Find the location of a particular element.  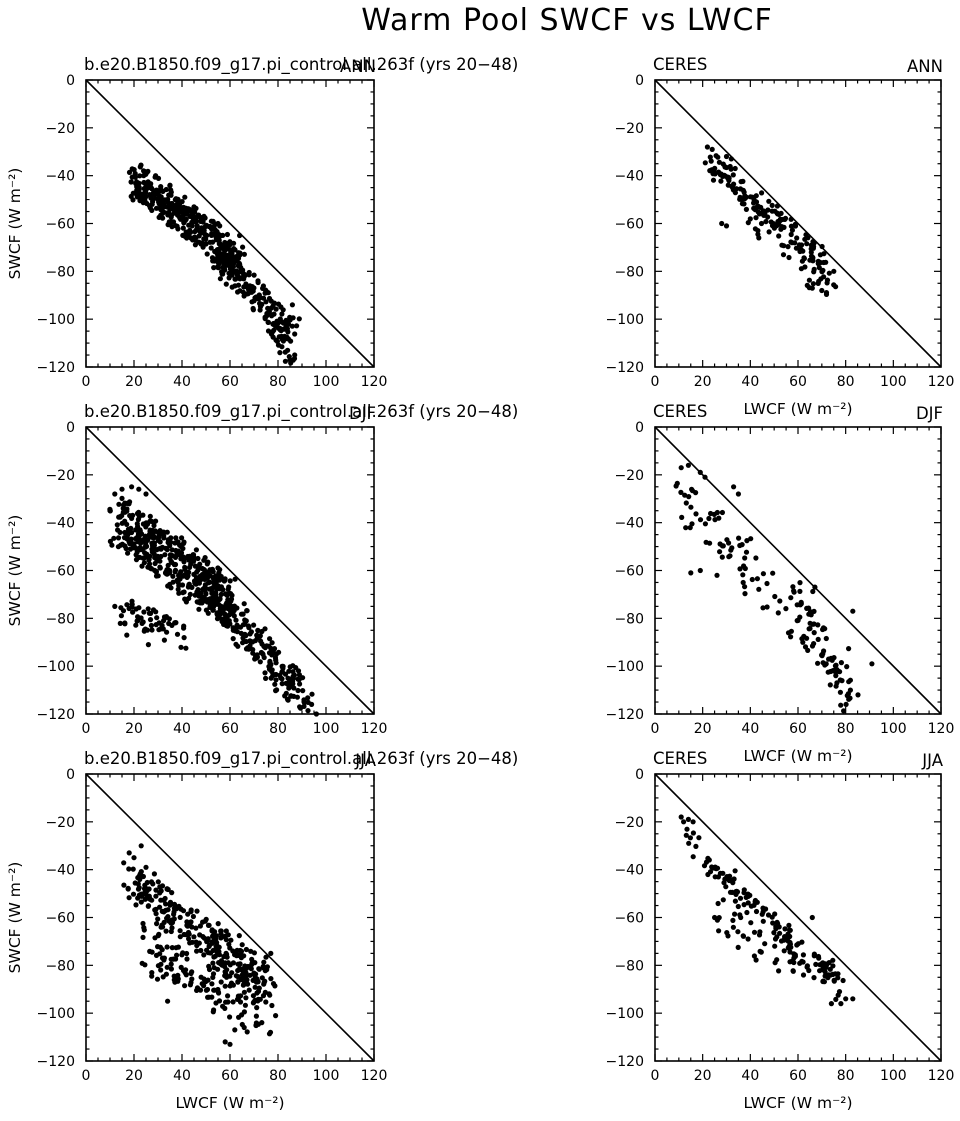

x-tick-label: 100 is located at coordinates (326, 1076).